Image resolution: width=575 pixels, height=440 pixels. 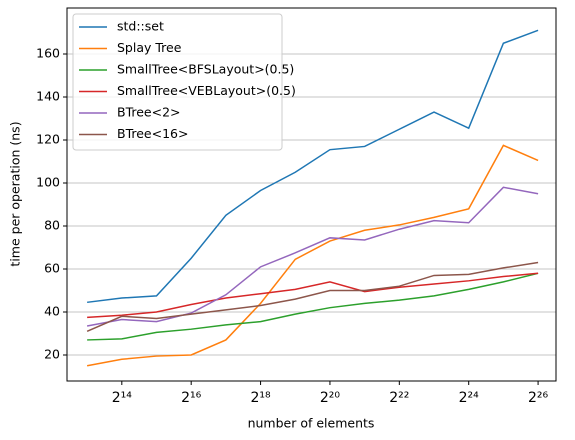 I want to click on legend-label: std::set, so click(x=140, y=26).